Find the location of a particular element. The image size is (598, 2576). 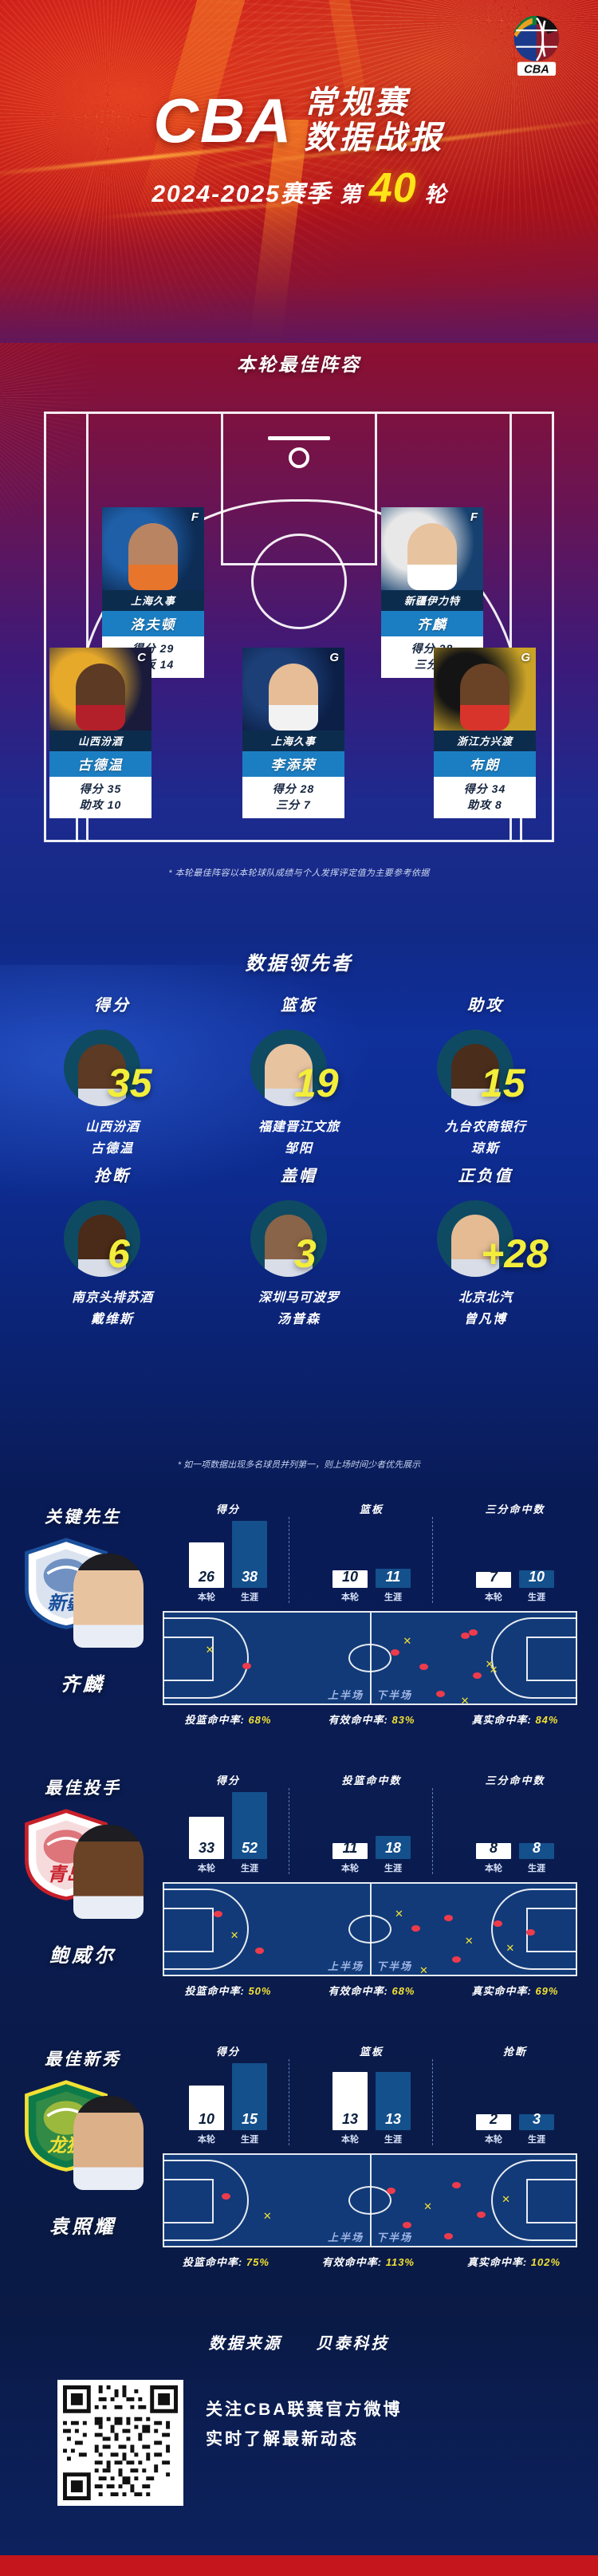

shooting-percentage: 投篮命中率: 68% is located at coordinates (228, 1720).